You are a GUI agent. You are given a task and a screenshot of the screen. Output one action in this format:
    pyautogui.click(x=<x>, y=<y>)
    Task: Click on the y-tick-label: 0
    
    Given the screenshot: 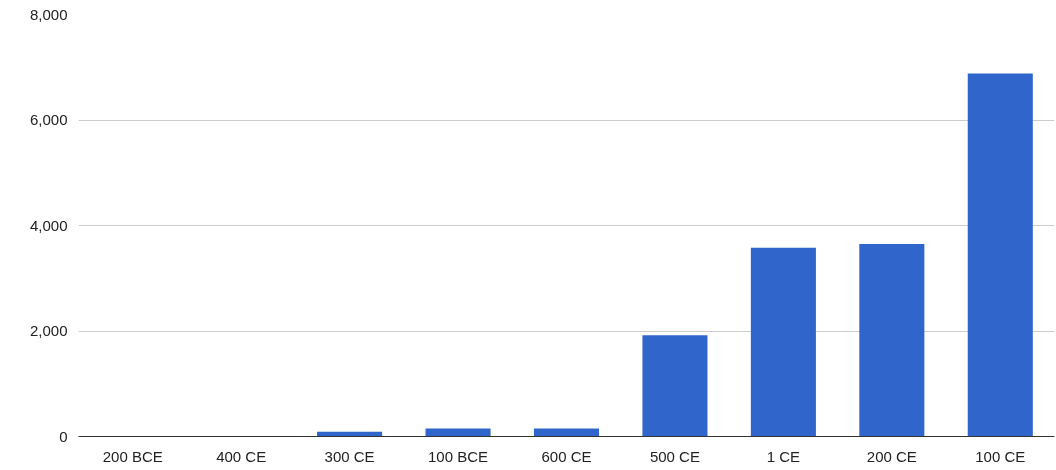 What is the action you would take?
    pyautogui.click(x=63, y=436)
    